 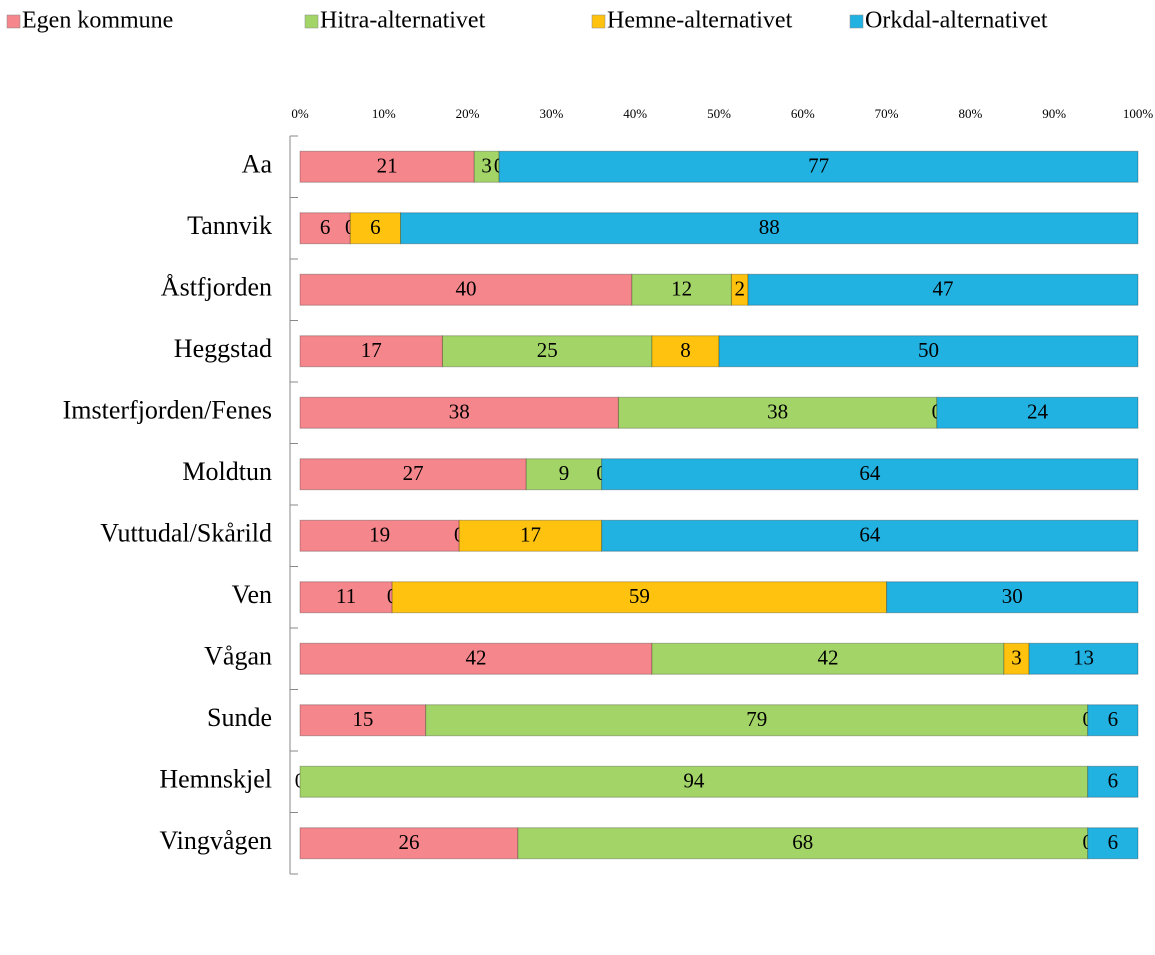 I want to click on data-label: 88, so click(x=769, y=227).